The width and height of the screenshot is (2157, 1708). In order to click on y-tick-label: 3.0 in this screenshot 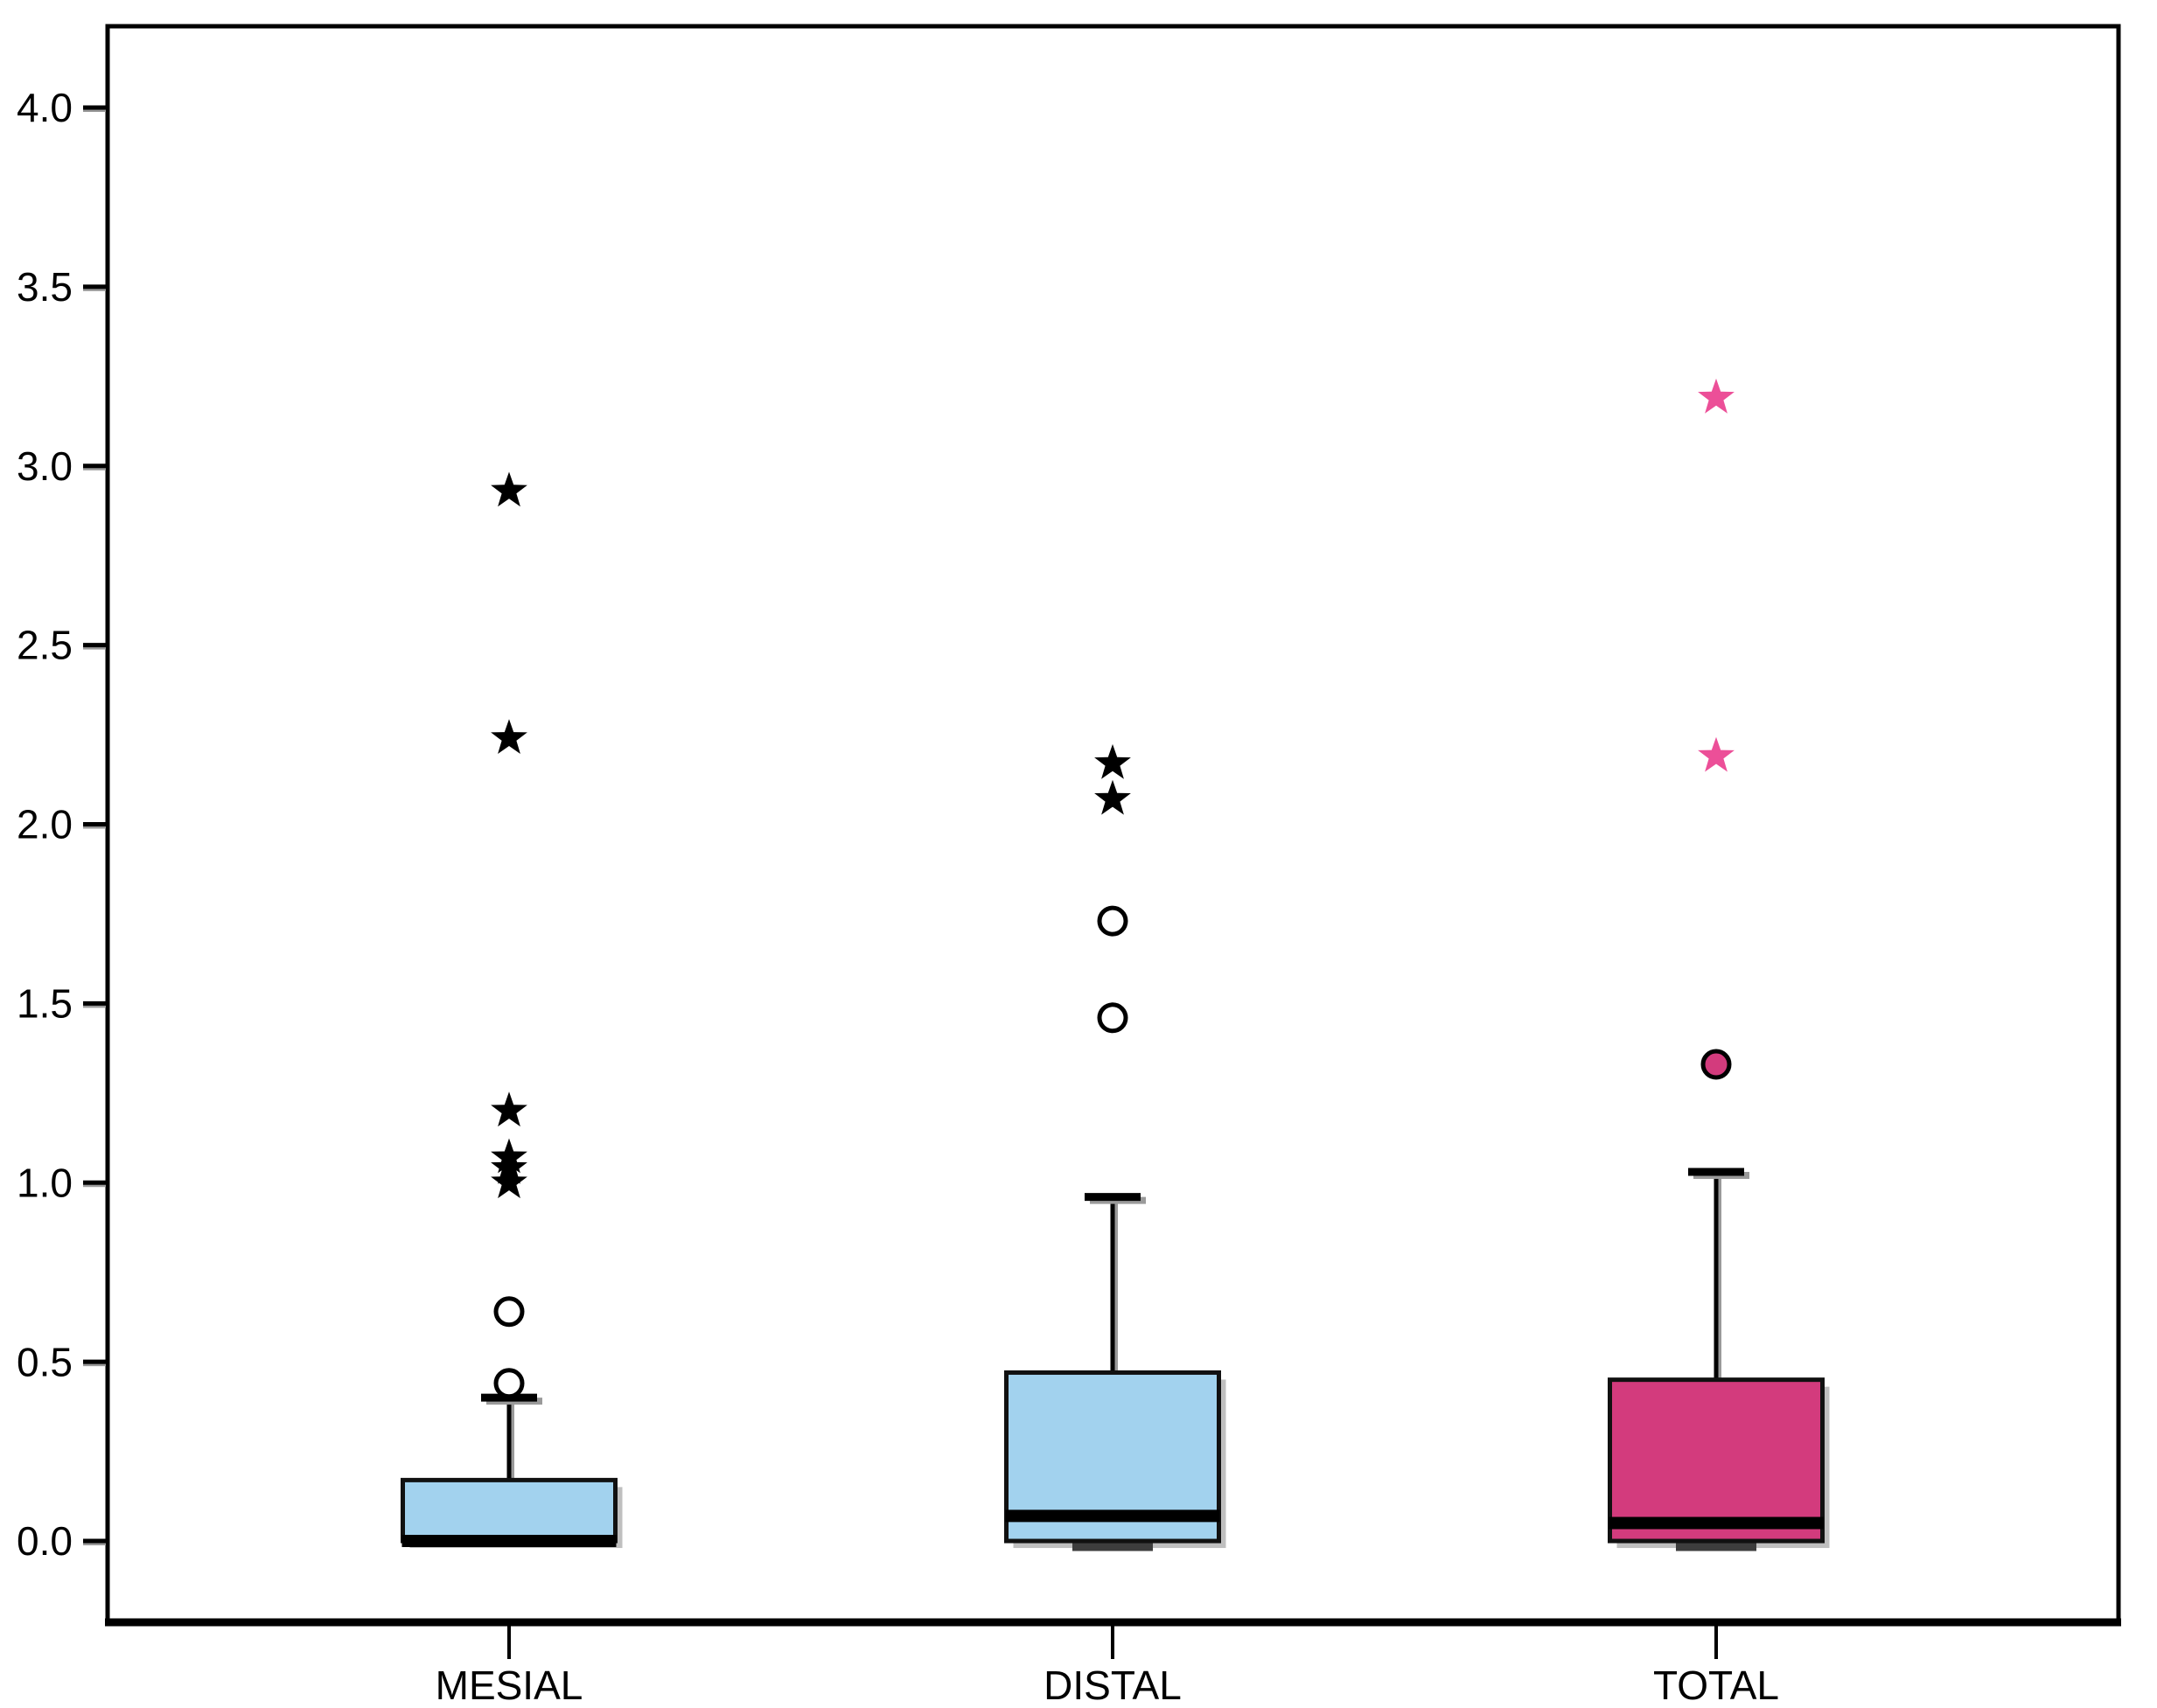, I will do `click(45, 466)`.